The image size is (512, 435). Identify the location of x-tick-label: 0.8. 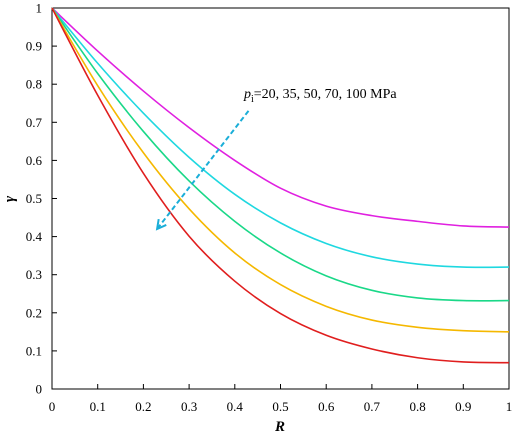
(417, 406).